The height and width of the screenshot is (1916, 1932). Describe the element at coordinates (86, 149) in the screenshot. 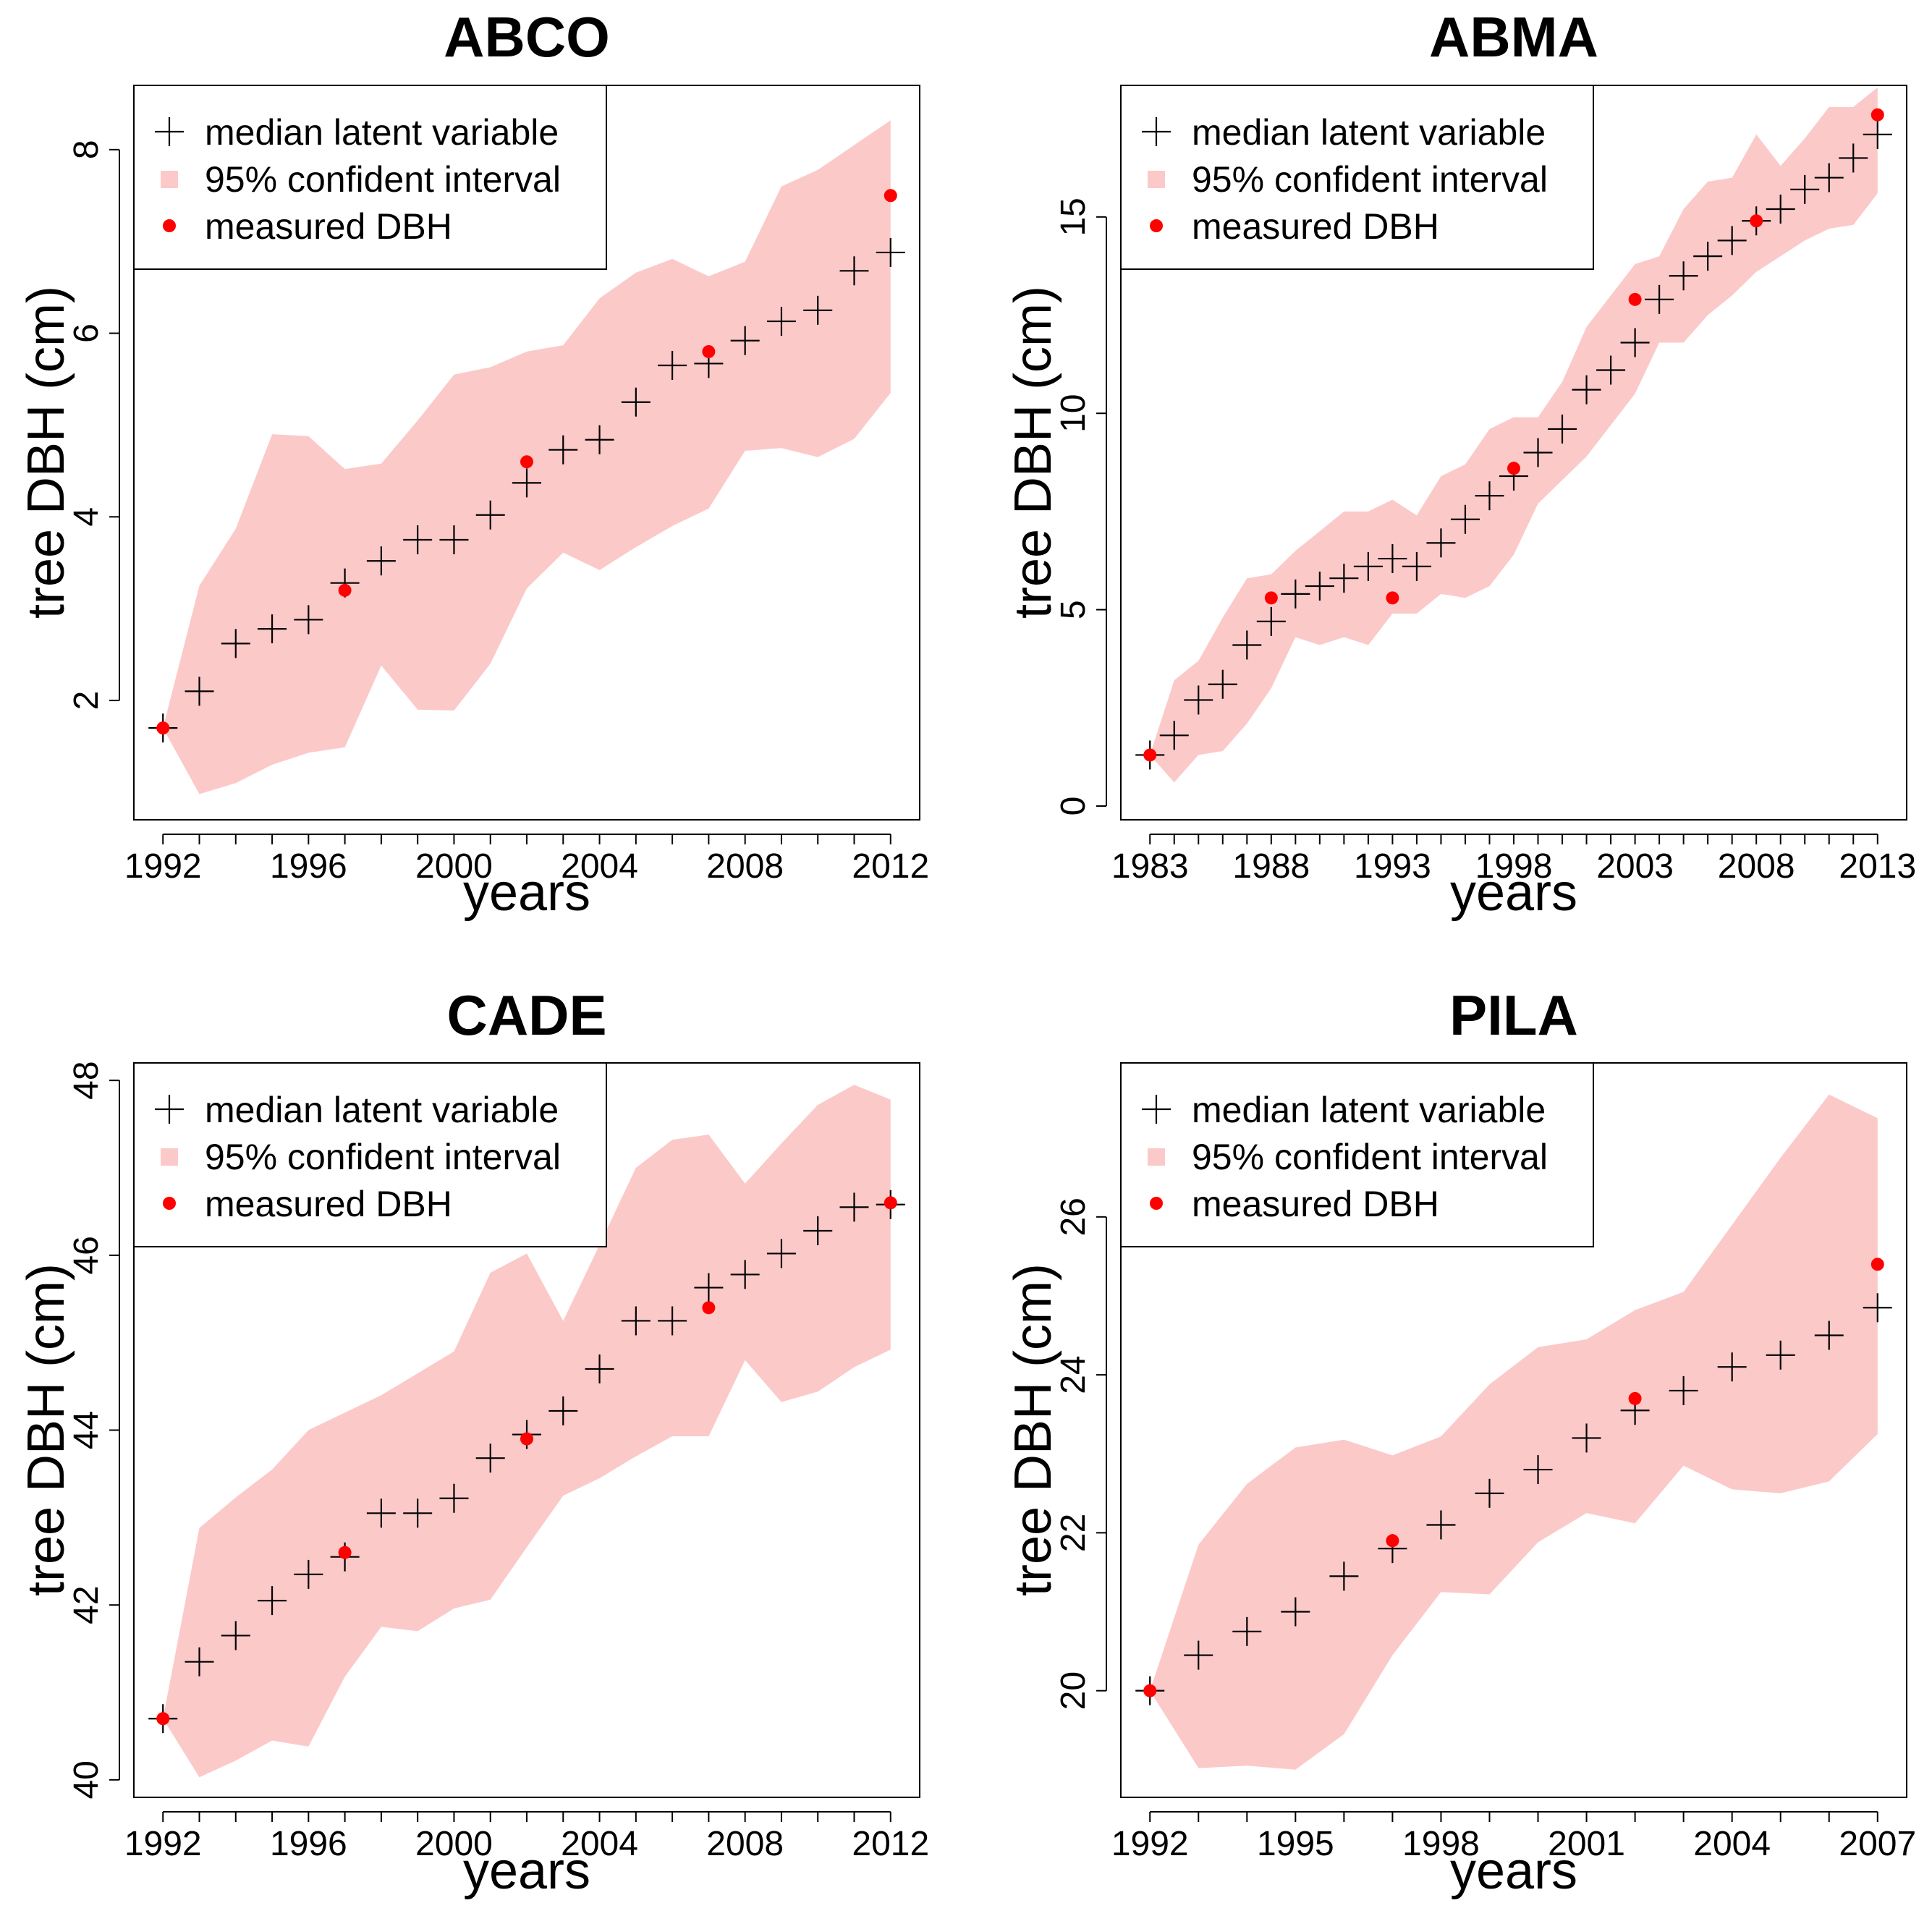

I see `y-tick-label: 8` at that location.